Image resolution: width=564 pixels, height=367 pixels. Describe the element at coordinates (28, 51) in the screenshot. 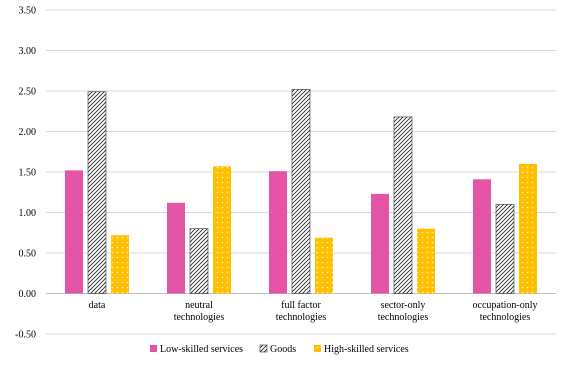

I see `y-tick-label: 3.00` at that location.